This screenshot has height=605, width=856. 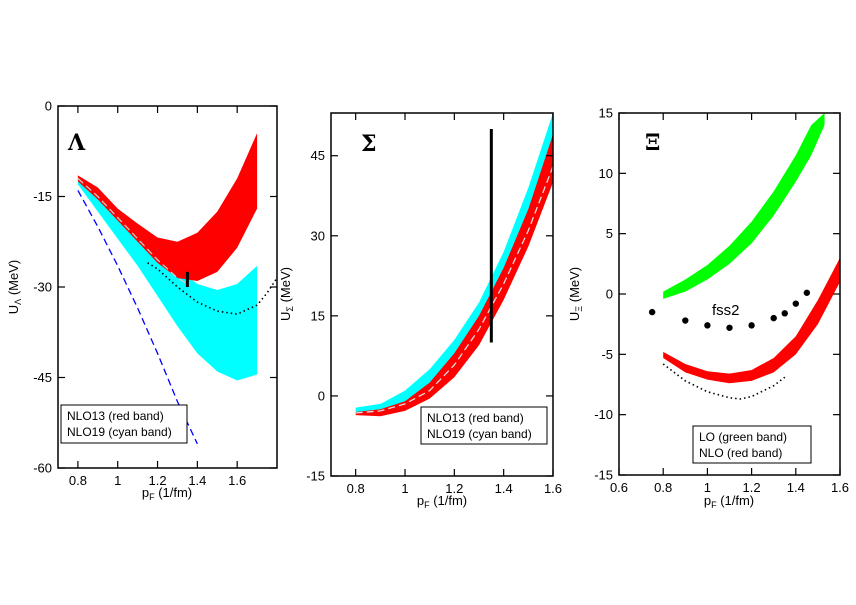 I want to click on xi-legend: LO (green band) NLO (red band), so click(x=752, y=444).